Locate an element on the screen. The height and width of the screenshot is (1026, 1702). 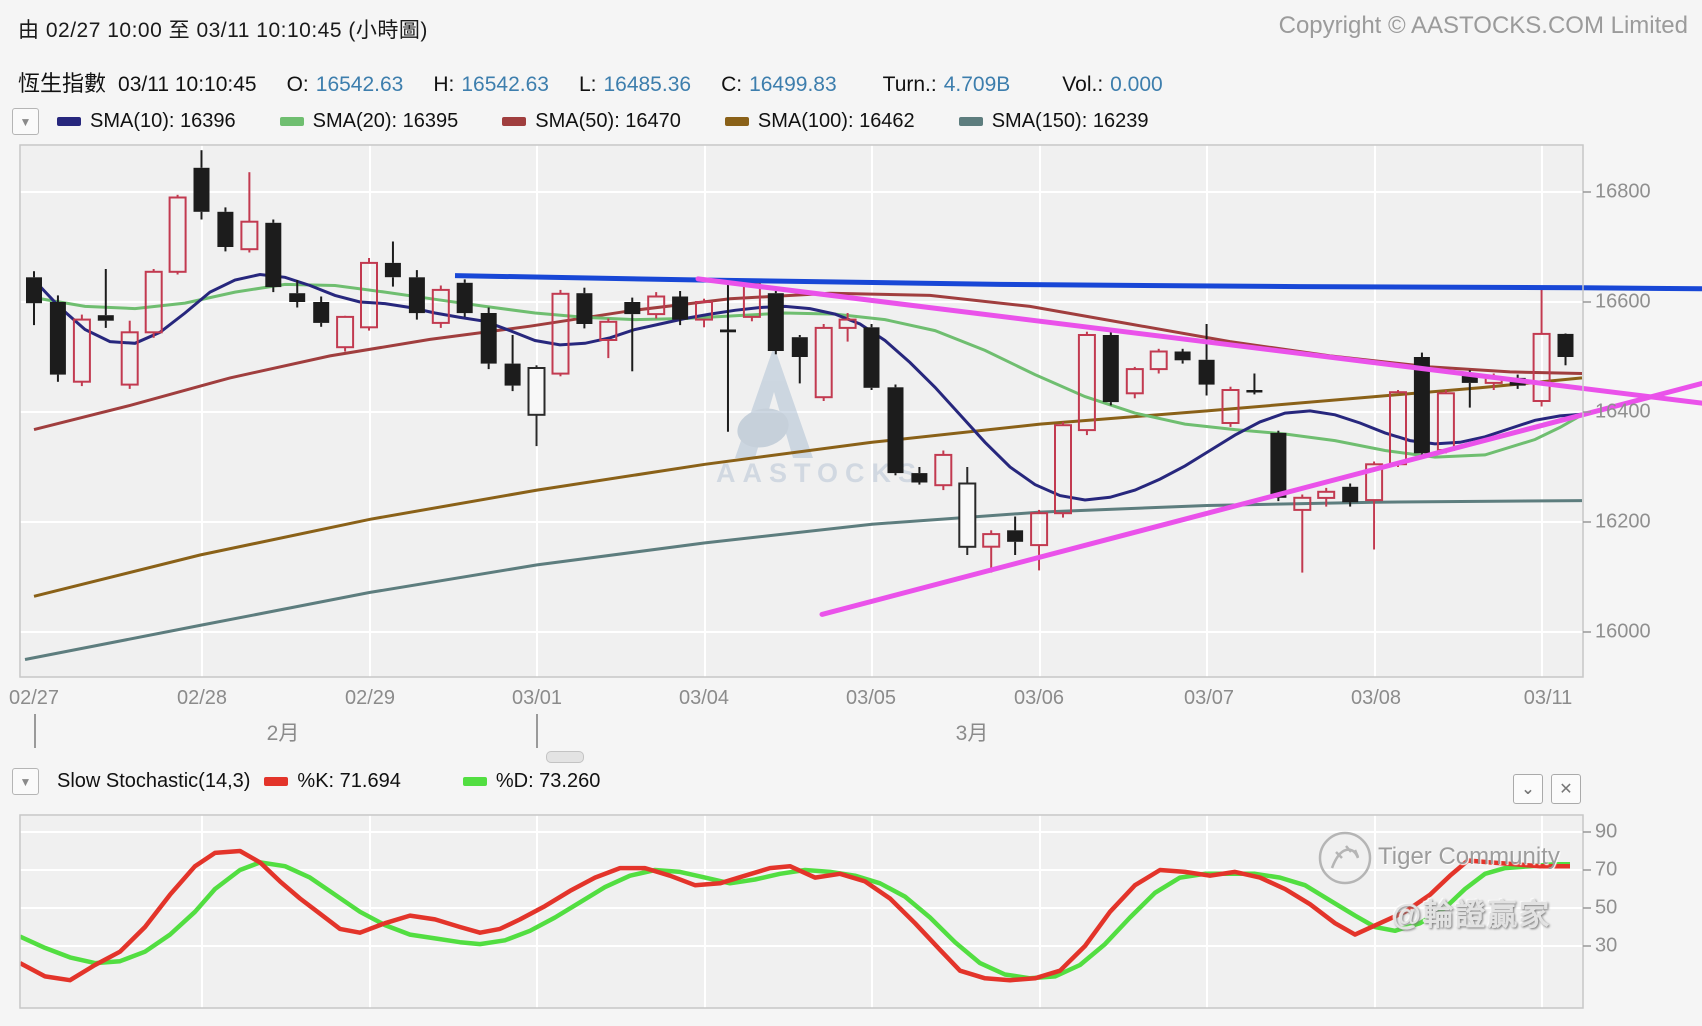
main-y-tick-label: 16000 is located at coordinates (1623, 631).